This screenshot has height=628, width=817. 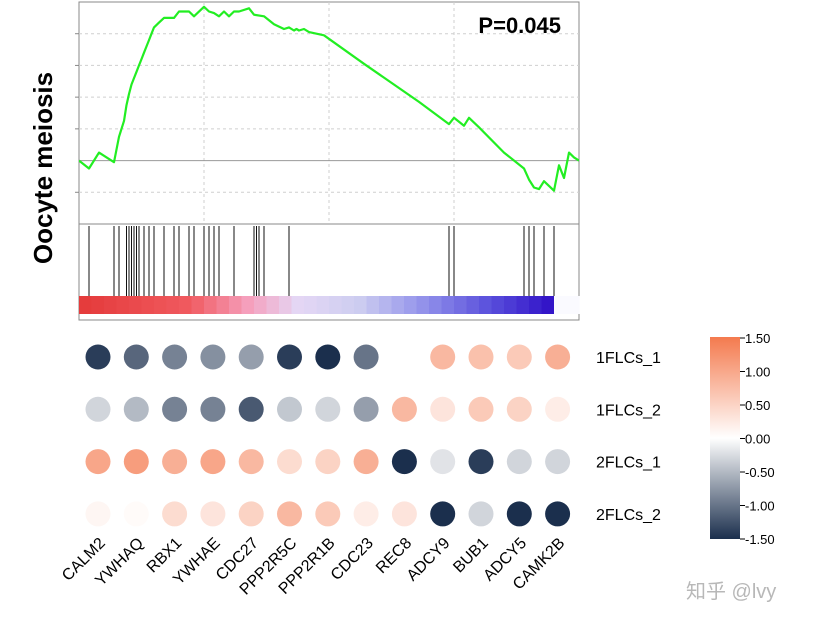 I want to click on dot-1FLCs_1-CAMK2B, so click(x=558, y=357).